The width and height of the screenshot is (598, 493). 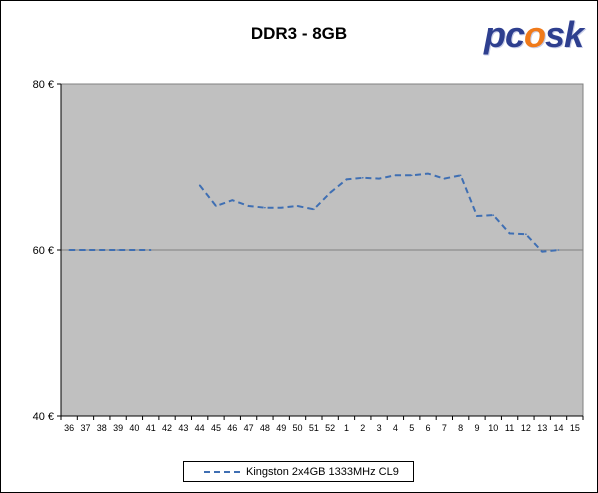 I want to click on x-tick-label: 5, so click(x=411, y=428).